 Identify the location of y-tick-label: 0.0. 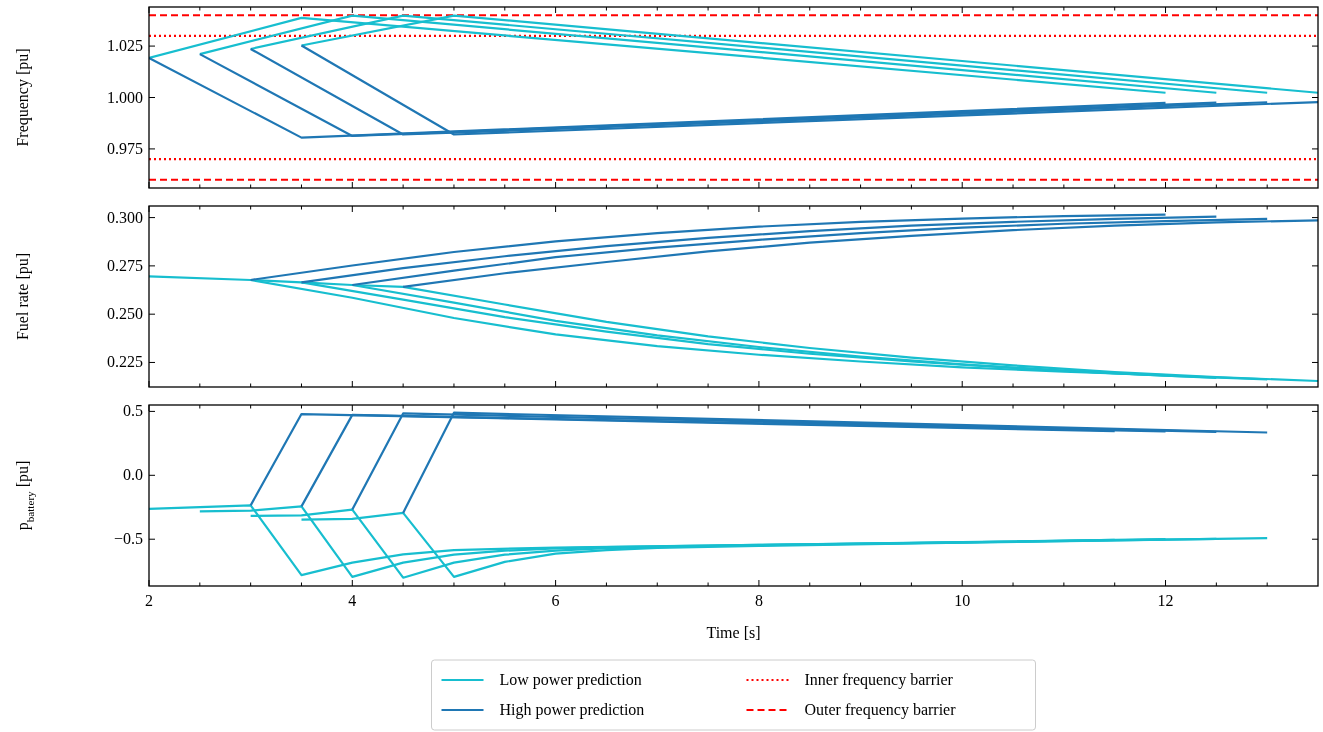
(133, 475).